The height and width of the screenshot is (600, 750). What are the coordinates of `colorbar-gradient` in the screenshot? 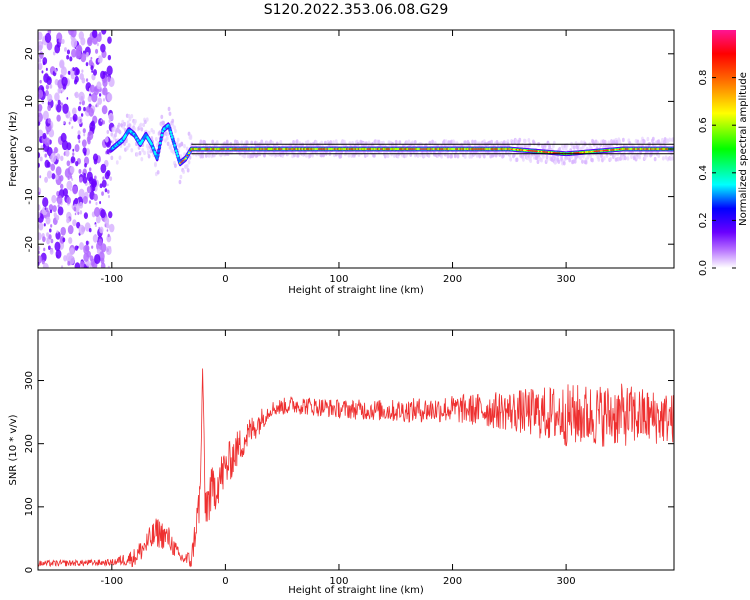 It's located at (724, 149).